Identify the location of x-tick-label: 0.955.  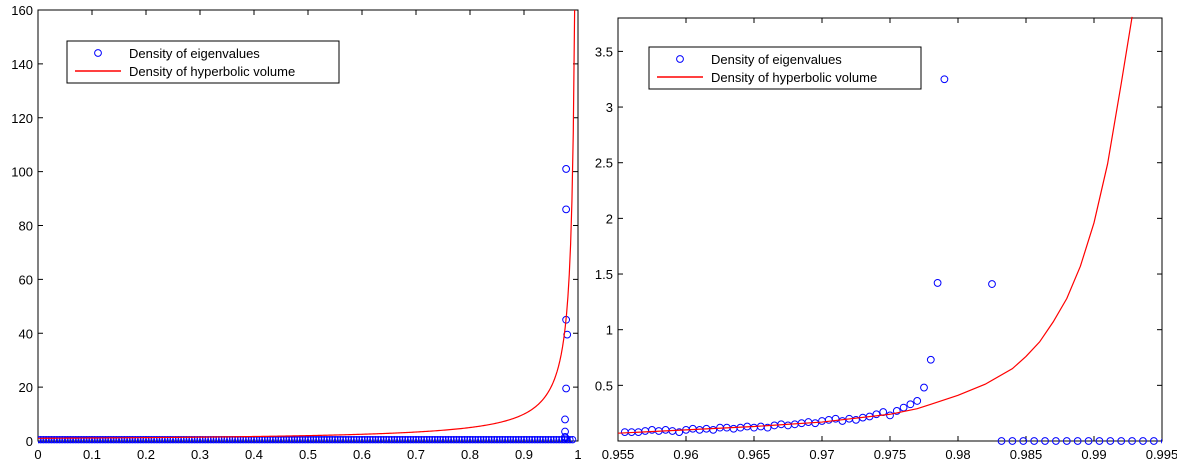
(618, 454).